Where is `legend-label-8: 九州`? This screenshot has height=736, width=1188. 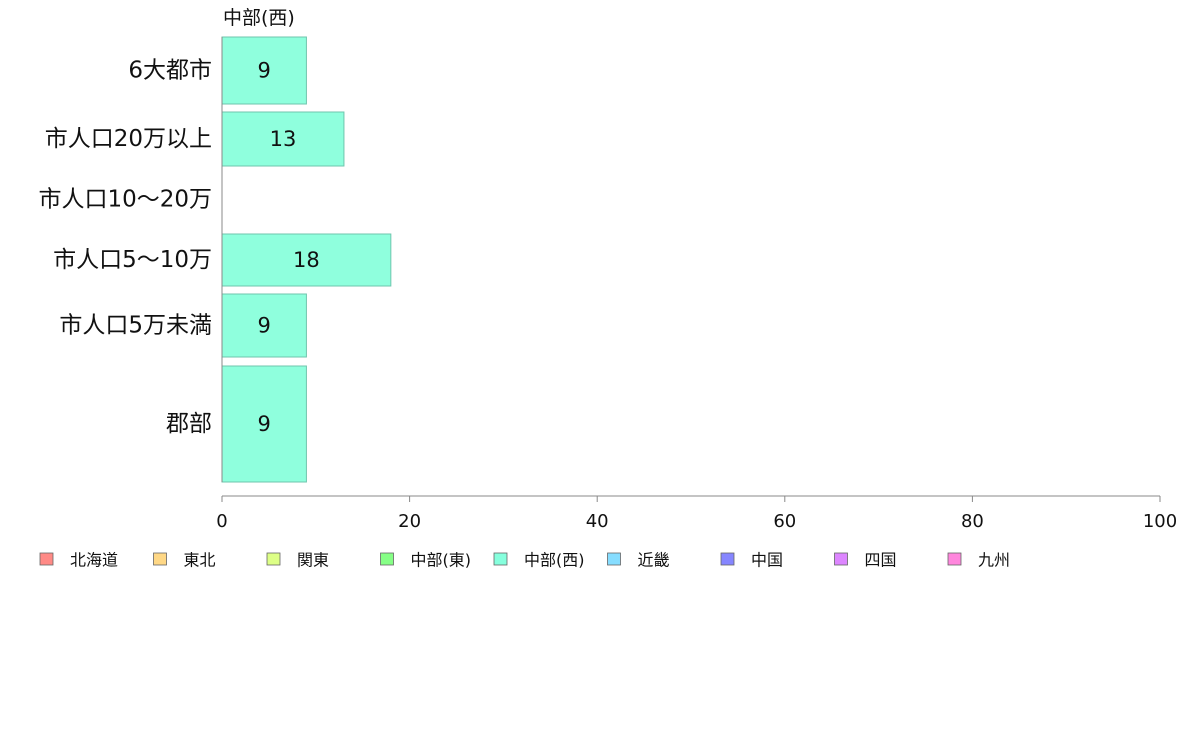
legend-label-8: 九州 is located at coordinates (994, 560).